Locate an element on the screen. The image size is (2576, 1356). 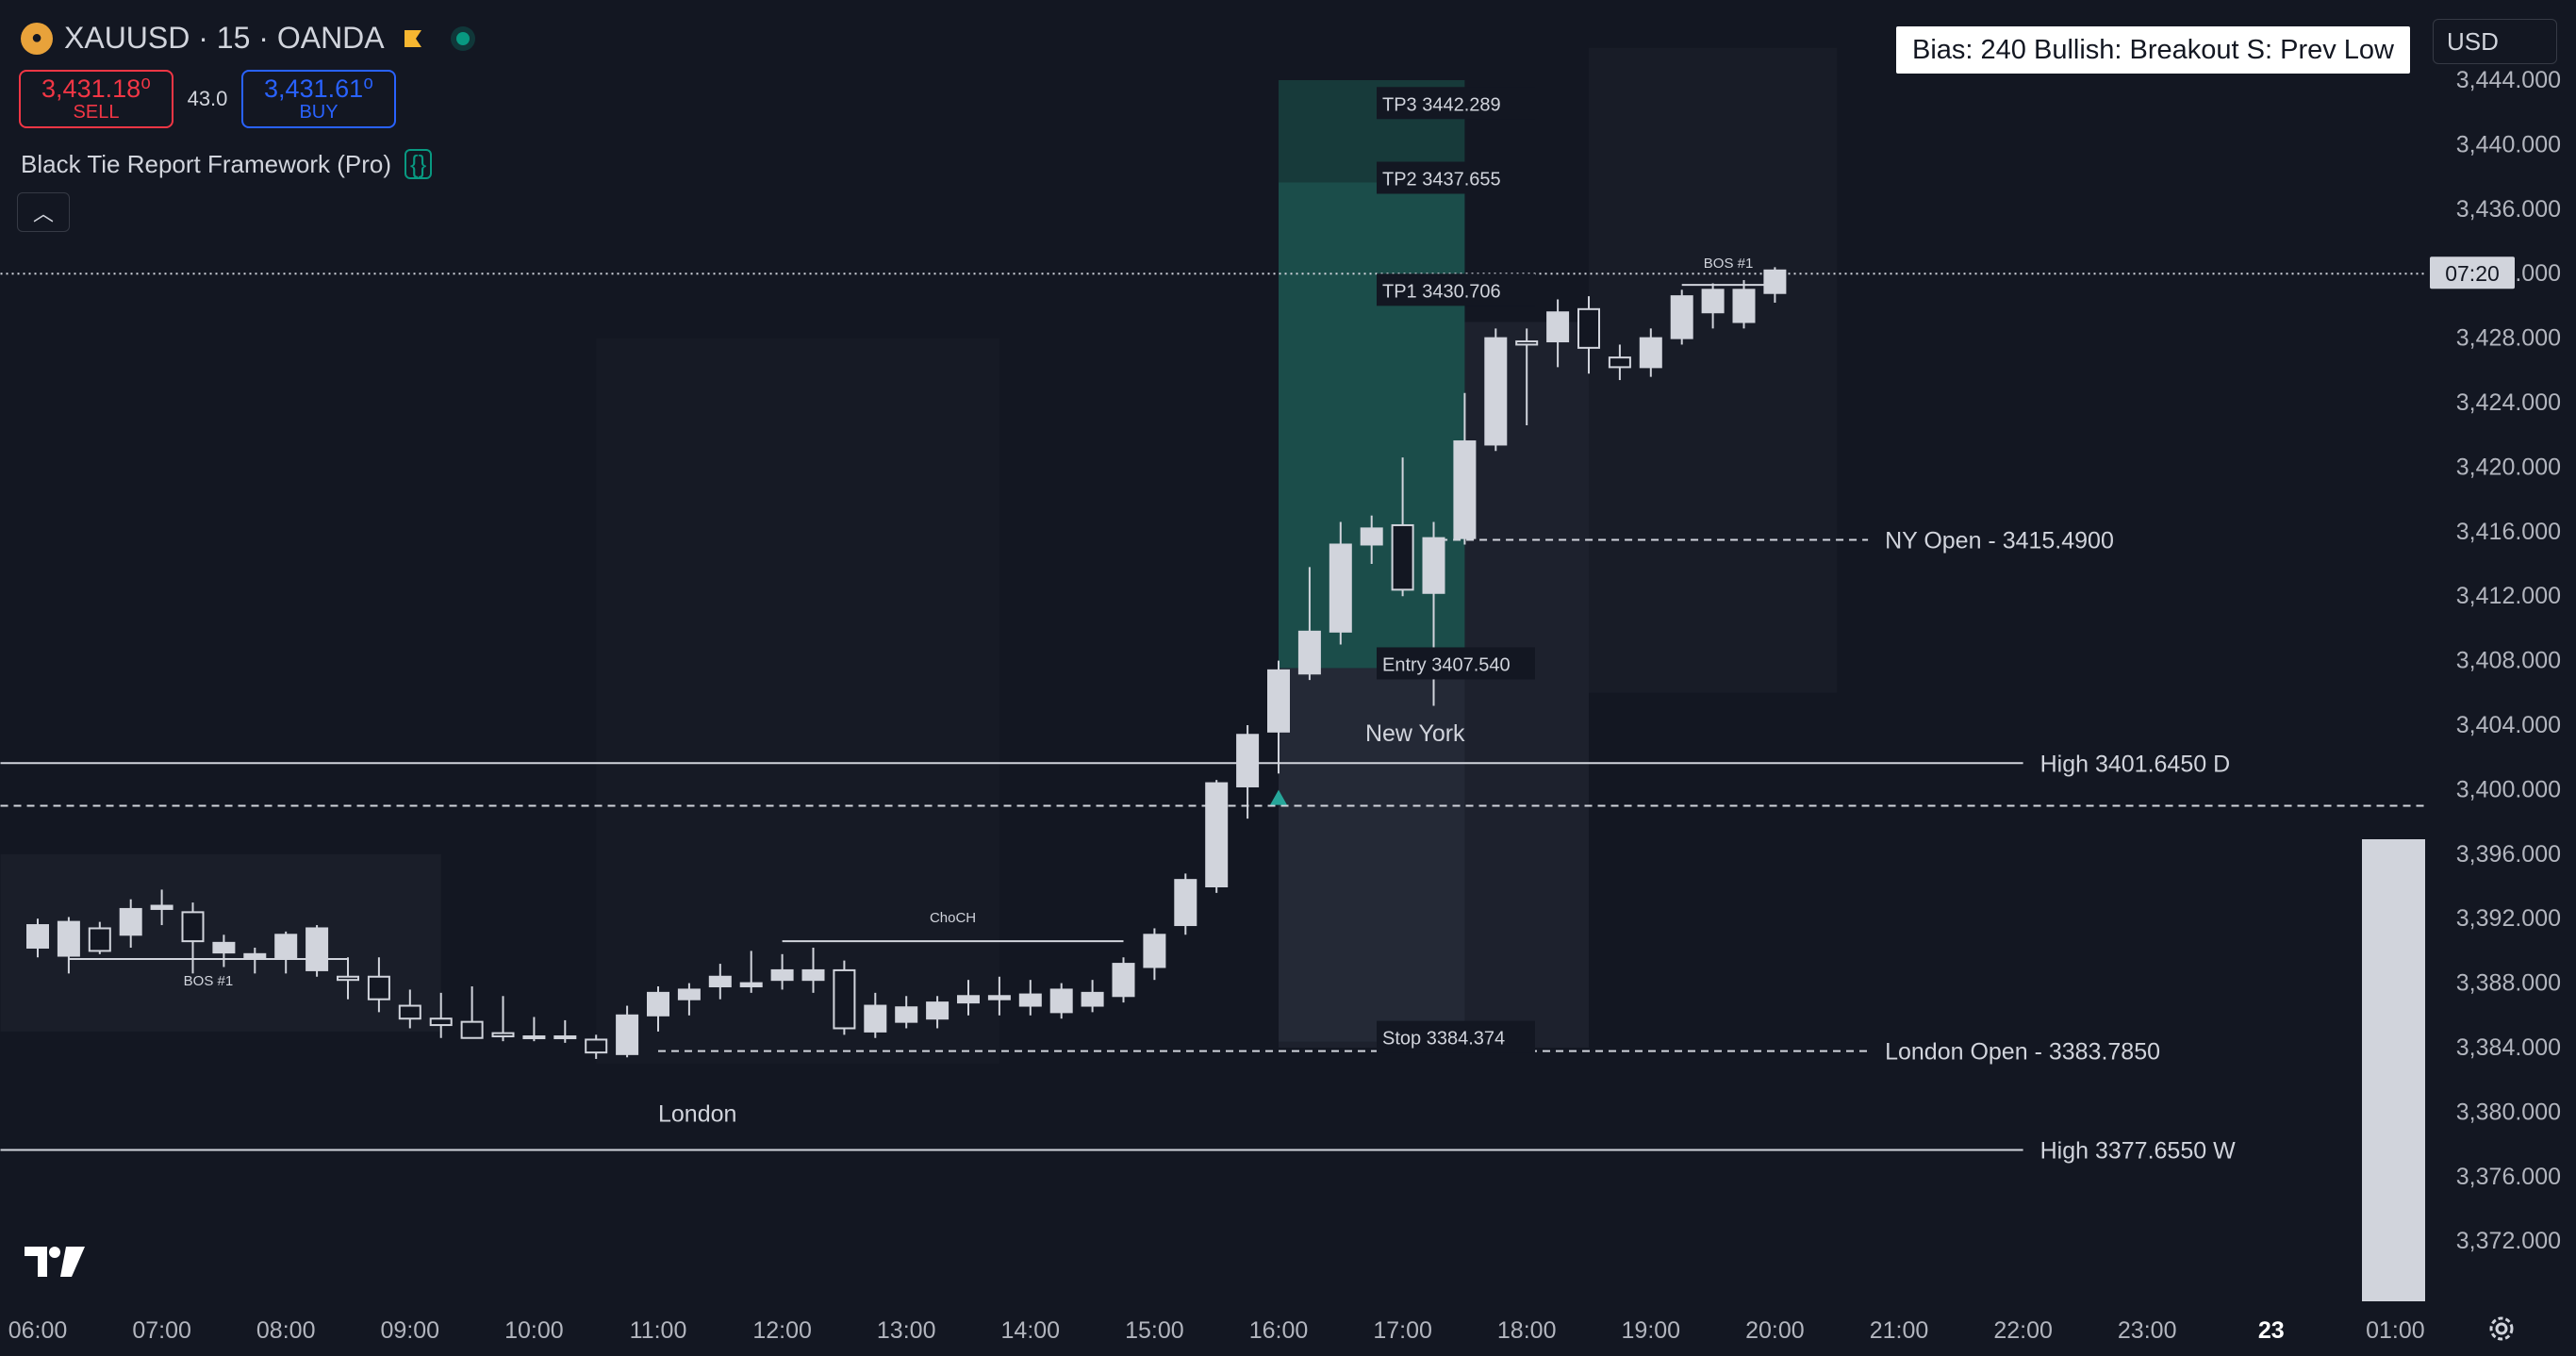
buy-button: 3,431.61⁰ BUY is located at coordinates (318, 99).